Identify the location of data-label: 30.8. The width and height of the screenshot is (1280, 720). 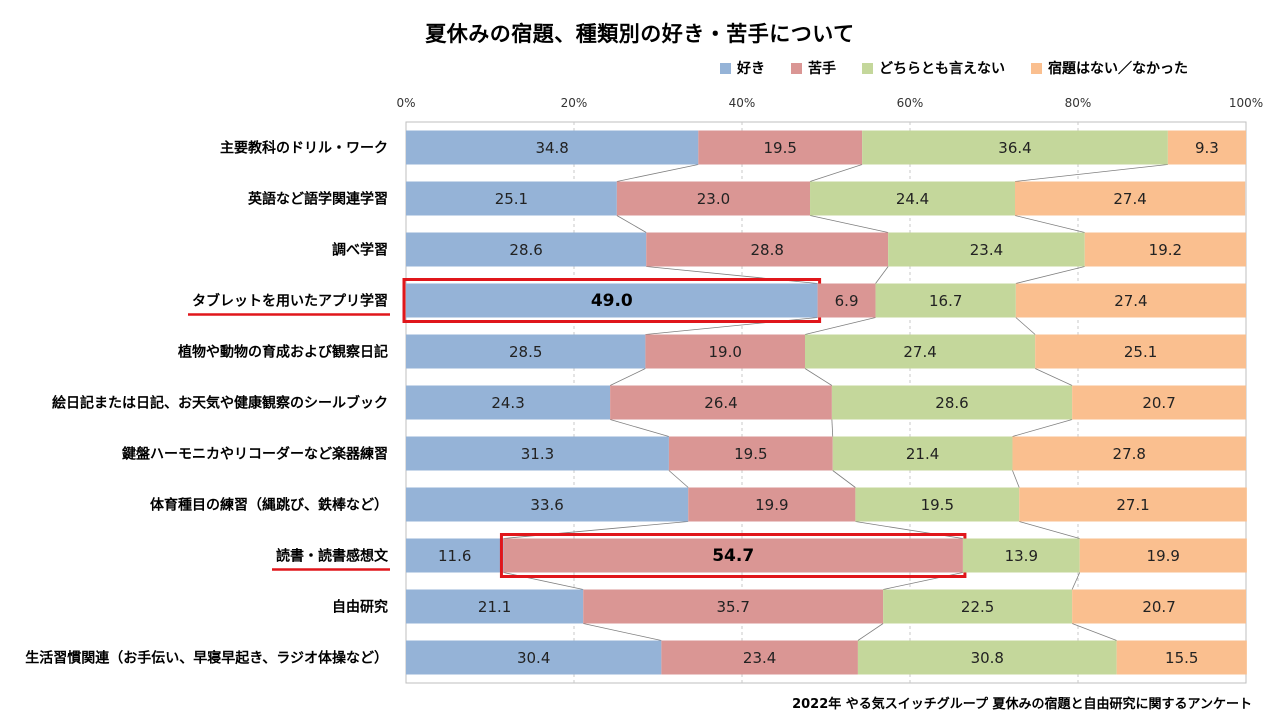
(987, 658).